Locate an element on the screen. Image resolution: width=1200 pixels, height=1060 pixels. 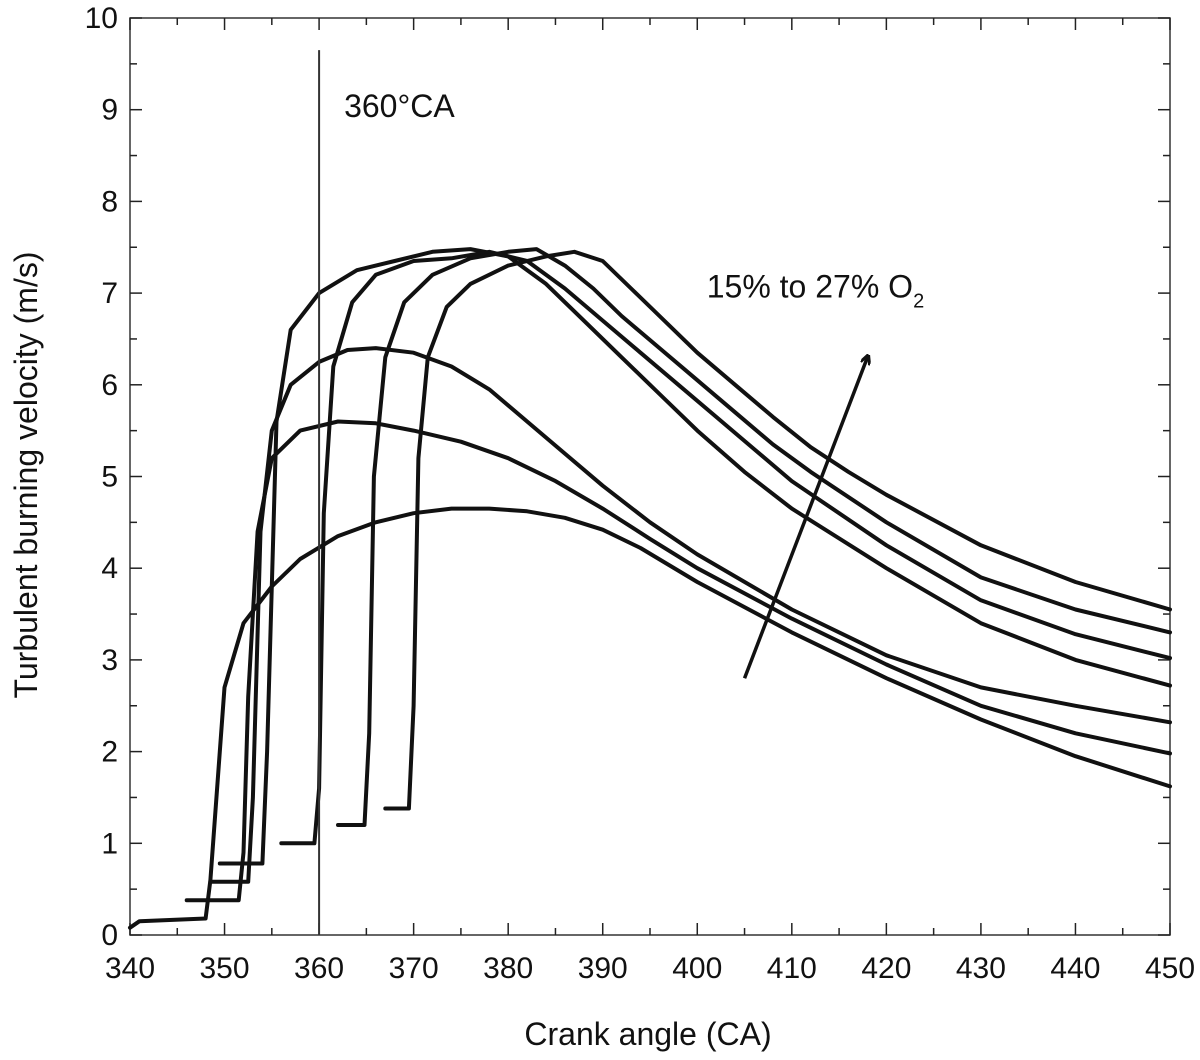
y-tick-label: 10 is located at coordinates (101, 18).